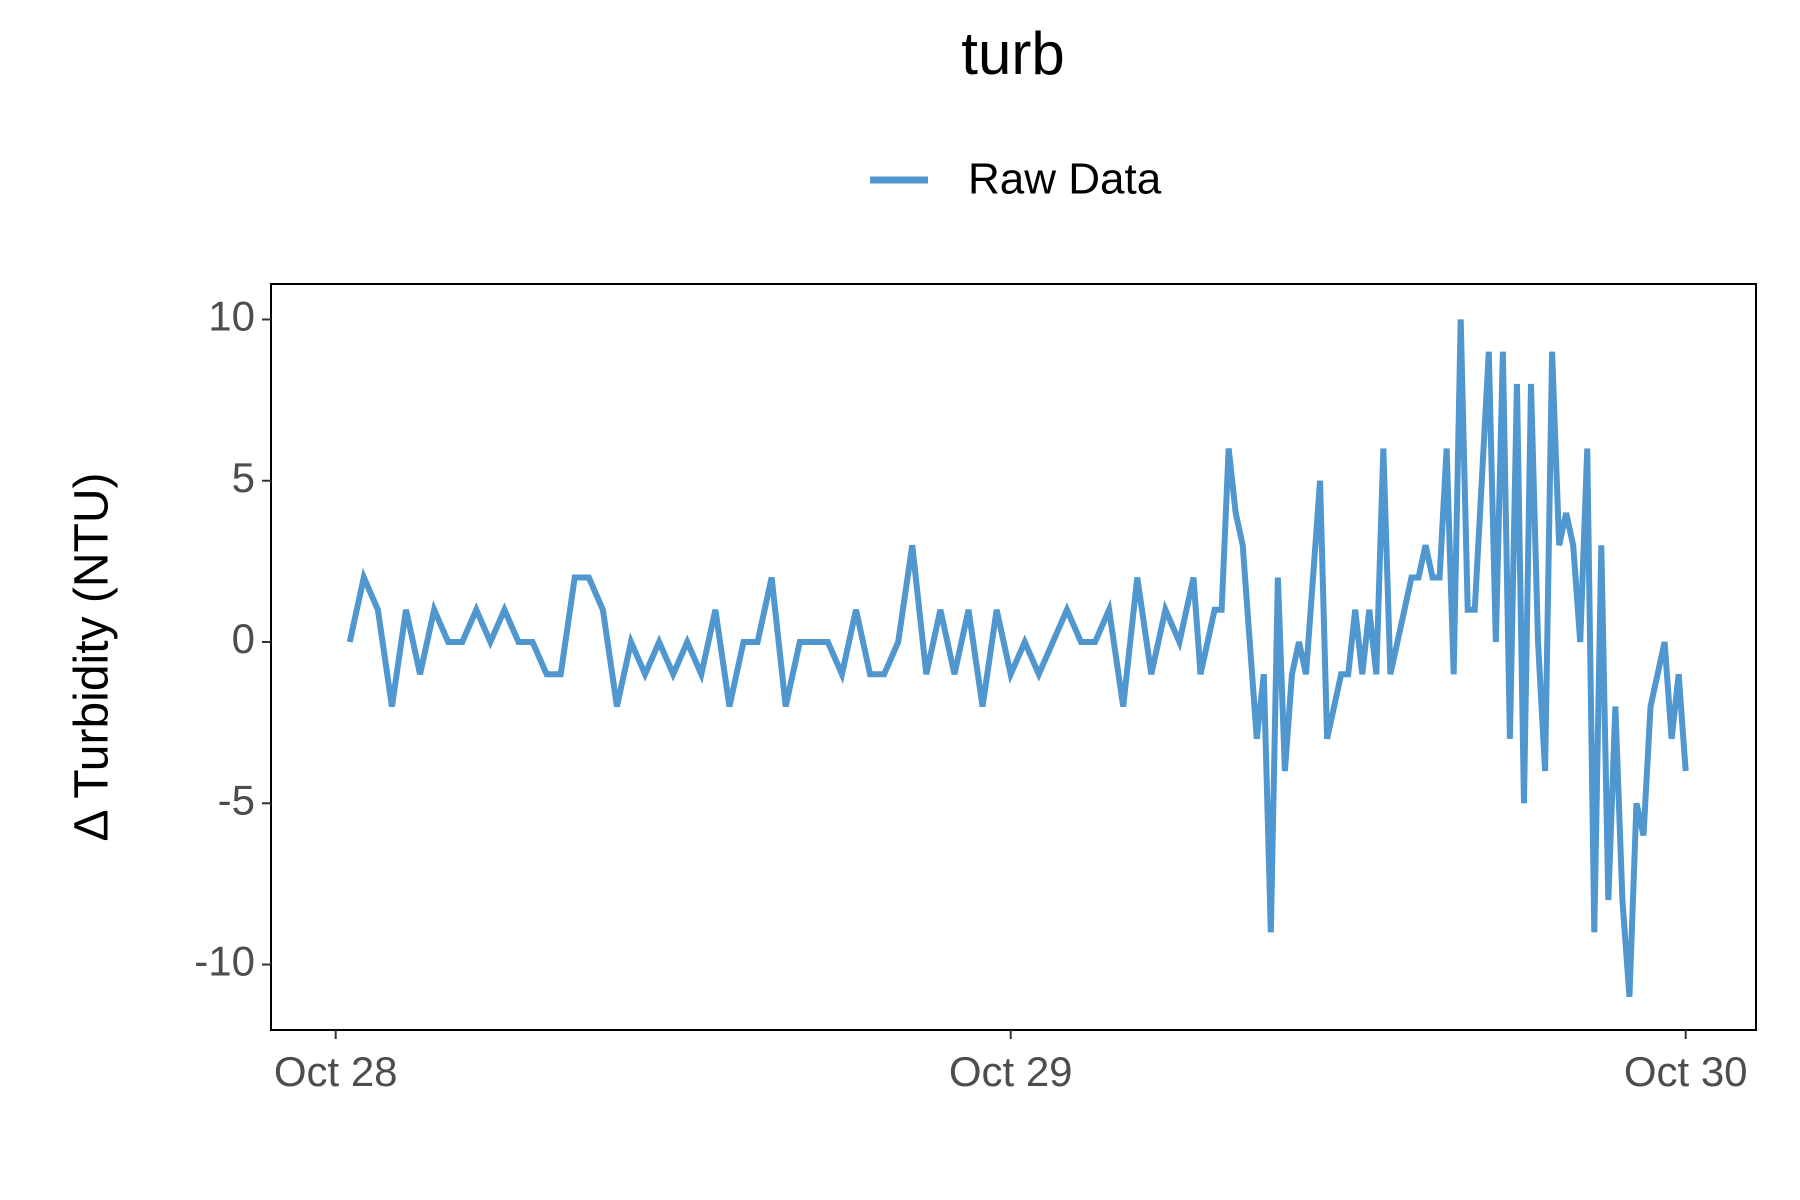 This screenshot has width=1800, height=1200. What do you see at coordinates (1065, 179) in the screenshot?
I see `legend-label: Raw Data` at bounding box center [1065, 179].